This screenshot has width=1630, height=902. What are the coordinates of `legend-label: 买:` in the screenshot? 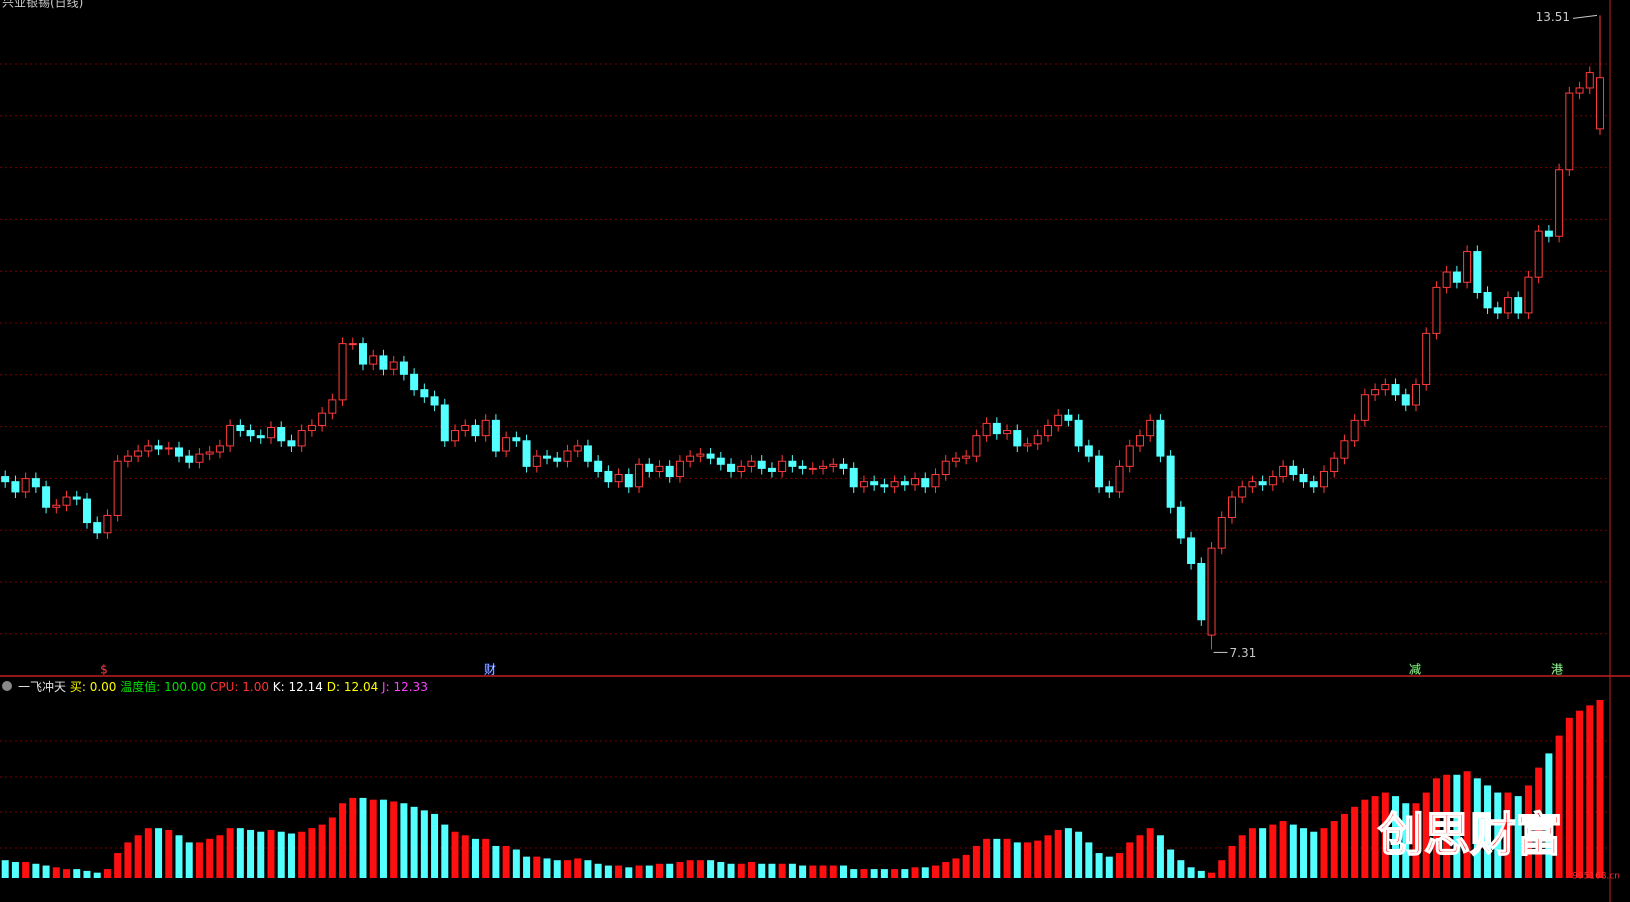 It's located at (78, 687).